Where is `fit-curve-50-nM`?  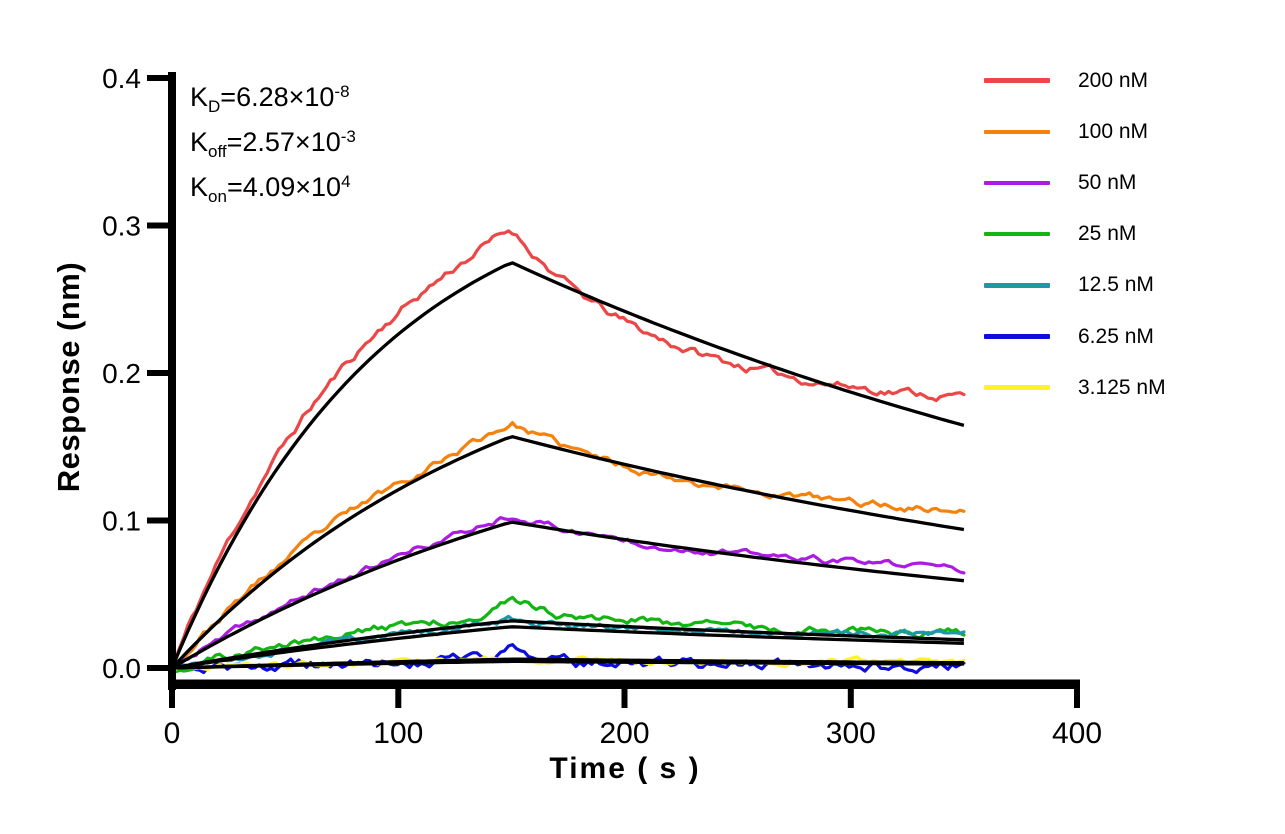 fit-curve-50-nM is located at coordinates (568, 595).